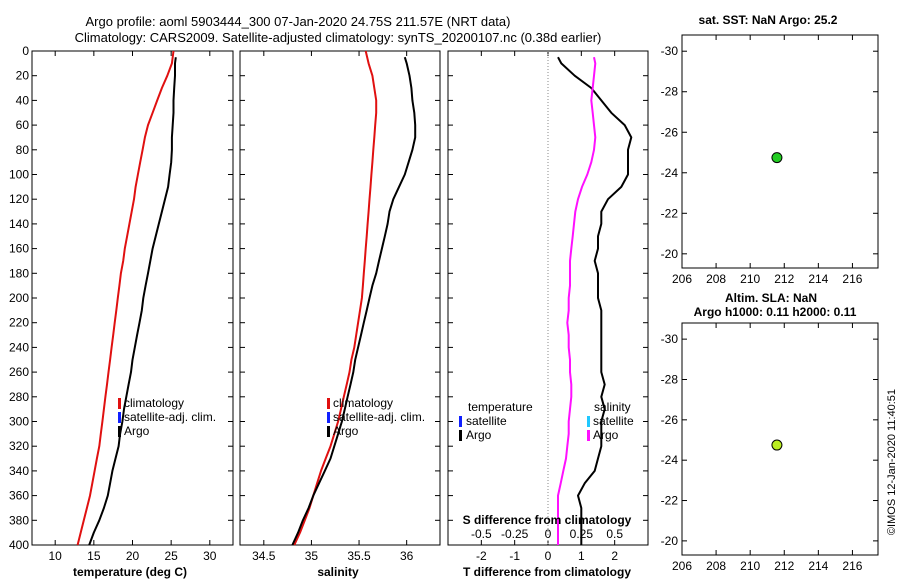  What do you see at coordinates (670, 420) in the screenshot?
I see `sla_map-ytick-label: -26` at bounding box center [670, 420].